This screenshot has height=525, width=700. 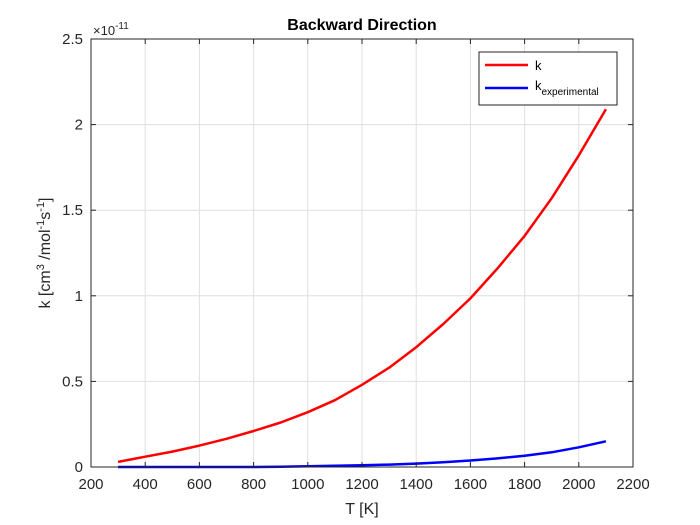 What do you see at coordinates (44, 252) in the screenshot?
I see `y-axis-label: k [cm3 /mol-1s-1]` at bounding box center [44, 252].